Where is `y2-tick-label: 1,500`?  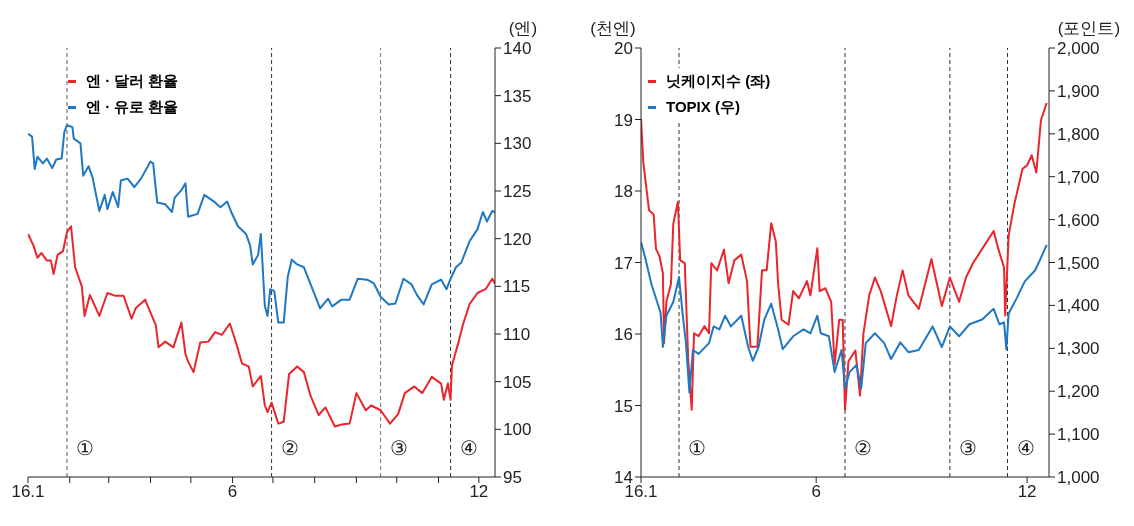 y2-tick-label: 1,500 is located at coordinates (1078, 263).